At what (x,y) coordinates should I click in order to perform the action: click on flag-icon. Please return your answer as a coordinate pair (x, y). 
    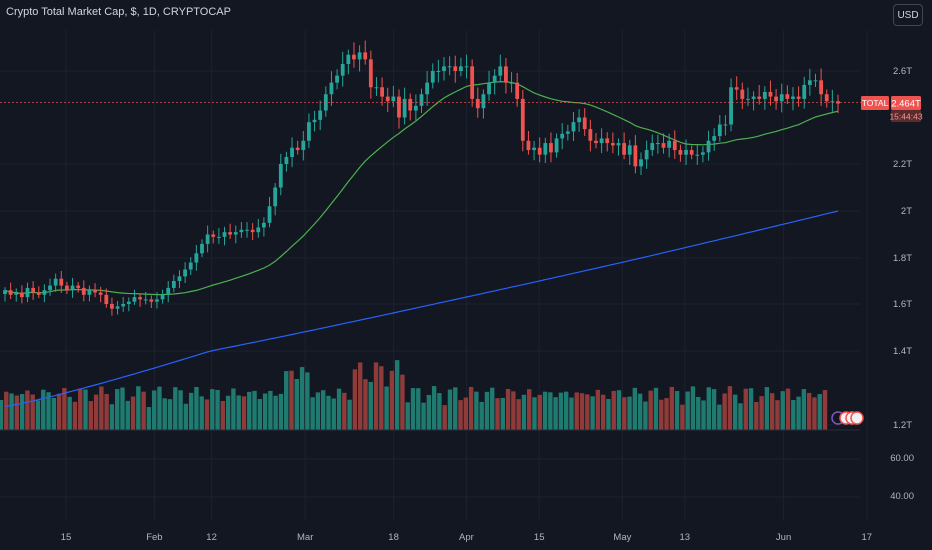
    Looking at the image, I should click on (857, 418).